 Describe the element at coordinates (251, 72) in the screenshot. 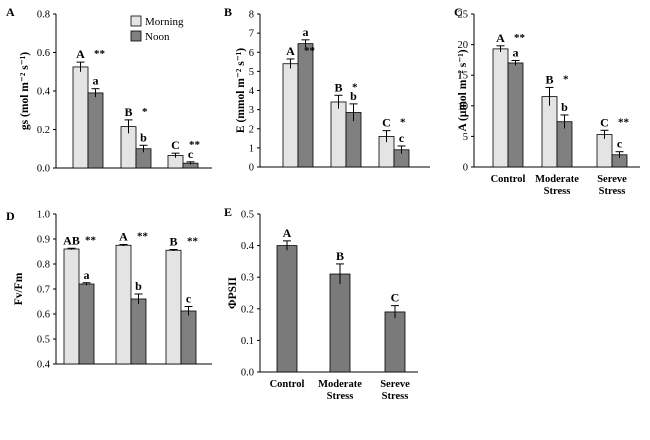

I see `y-tick-label: 5` at that location.